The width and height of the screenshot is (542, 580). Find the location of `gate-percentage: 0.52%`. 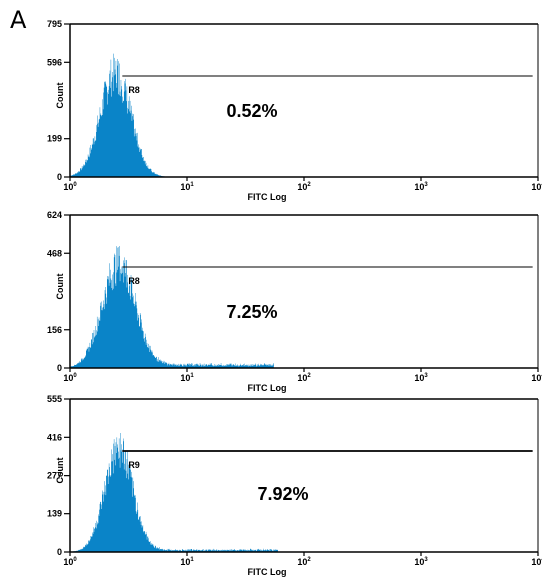

gate-percentage: 0.52% is located at coordinates (251, 111).